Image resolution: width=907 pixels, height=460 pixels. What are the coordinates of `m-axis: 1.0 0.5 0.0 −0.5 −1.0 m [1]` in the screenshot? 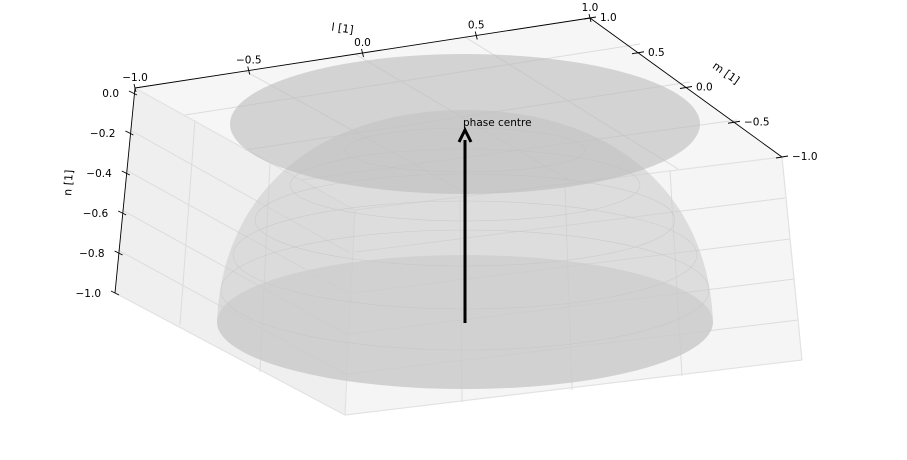 It's located at (700, 87).